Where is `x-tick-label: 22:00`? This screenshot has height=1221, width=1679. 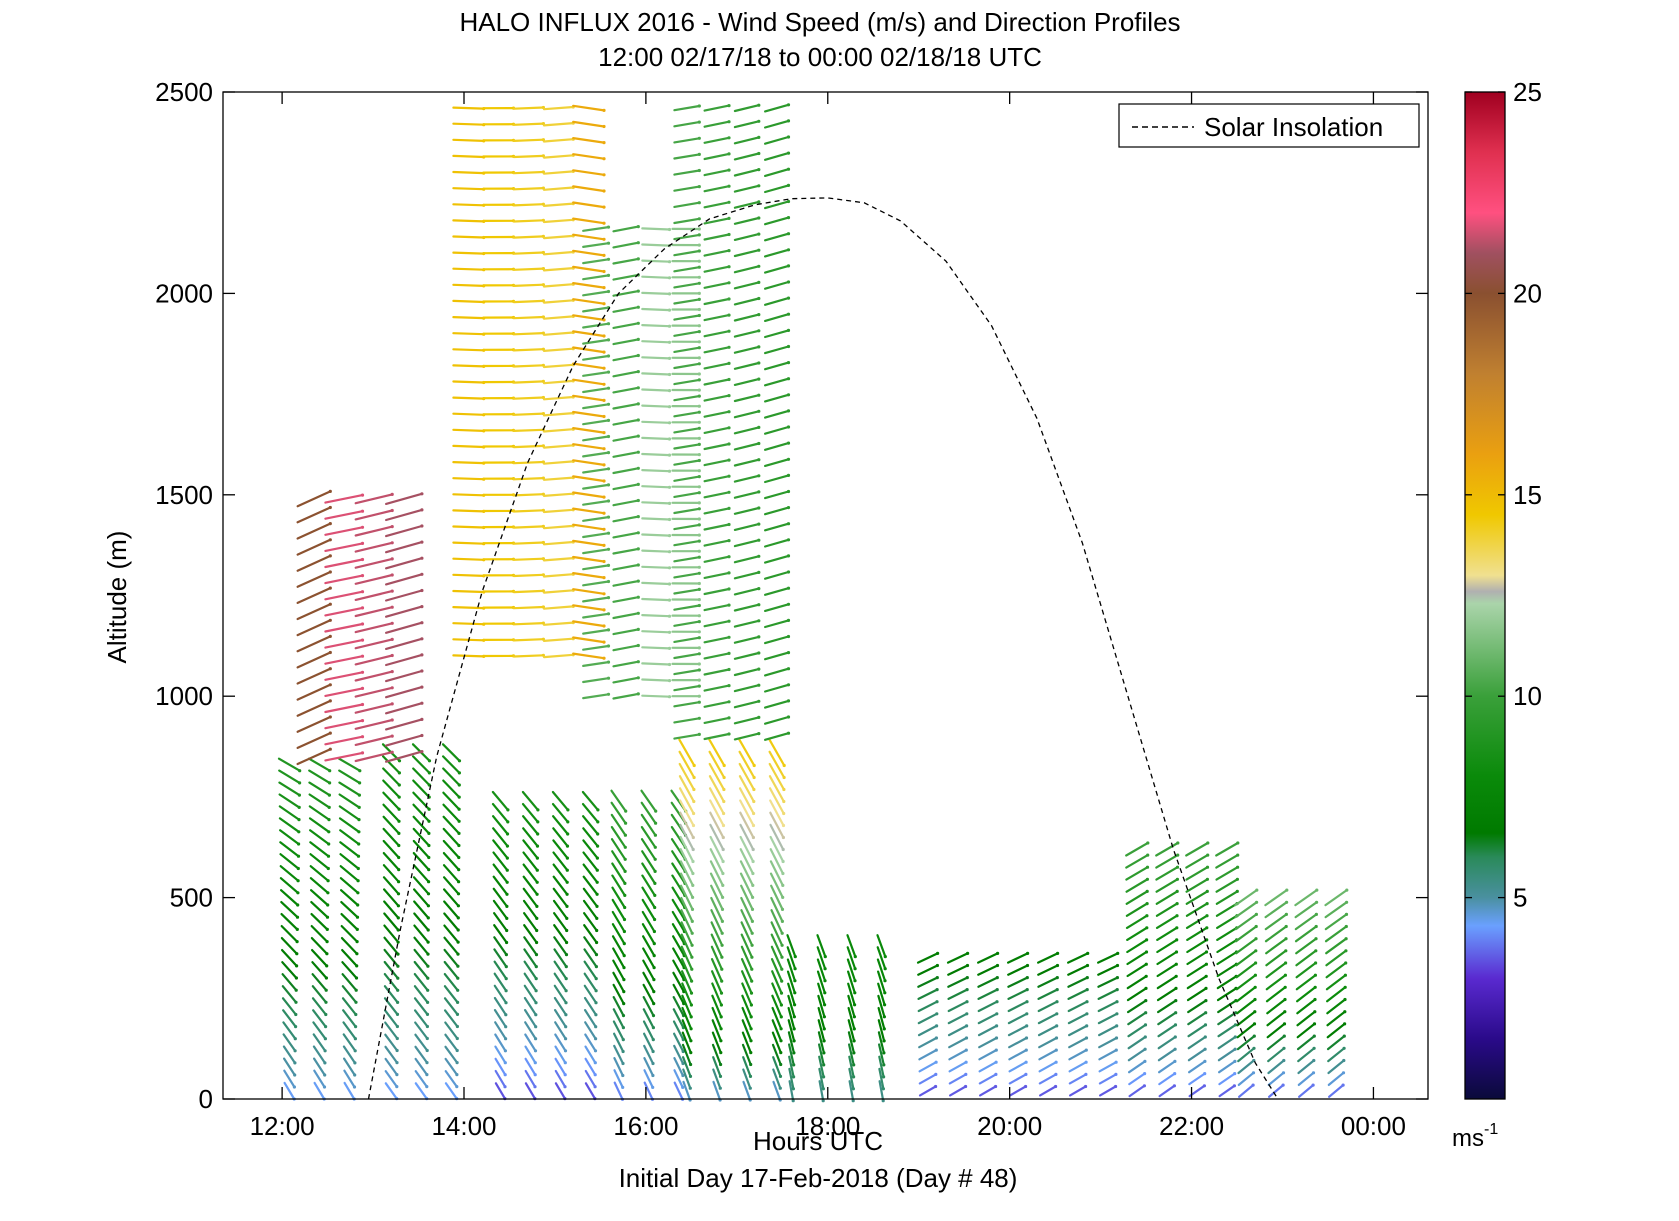 x-tick-label: 22:00 is located at coordinates (1191, 1126).